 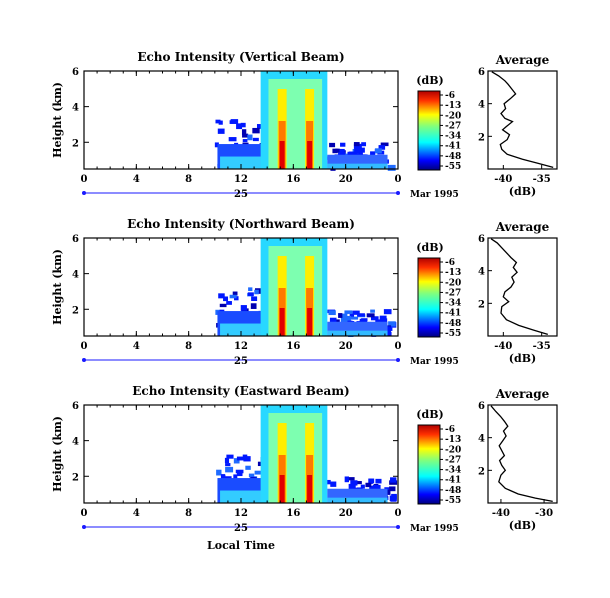 What do you see at coordinates (136, 179) in the screenshot?
I see `x-tick-label: 4` at bounding box center [136, 179].